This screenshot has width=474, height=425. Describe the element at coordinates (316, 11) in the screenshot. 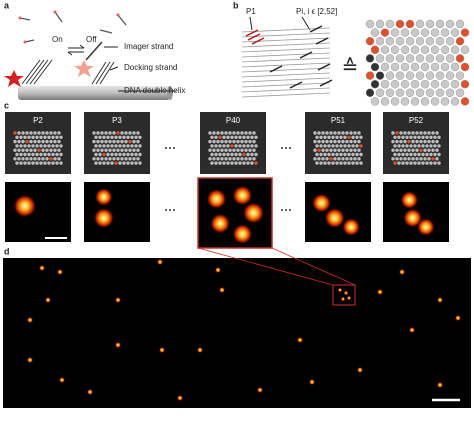

I see `label-pi: Pi, i ϵ [2,52]` at that location.